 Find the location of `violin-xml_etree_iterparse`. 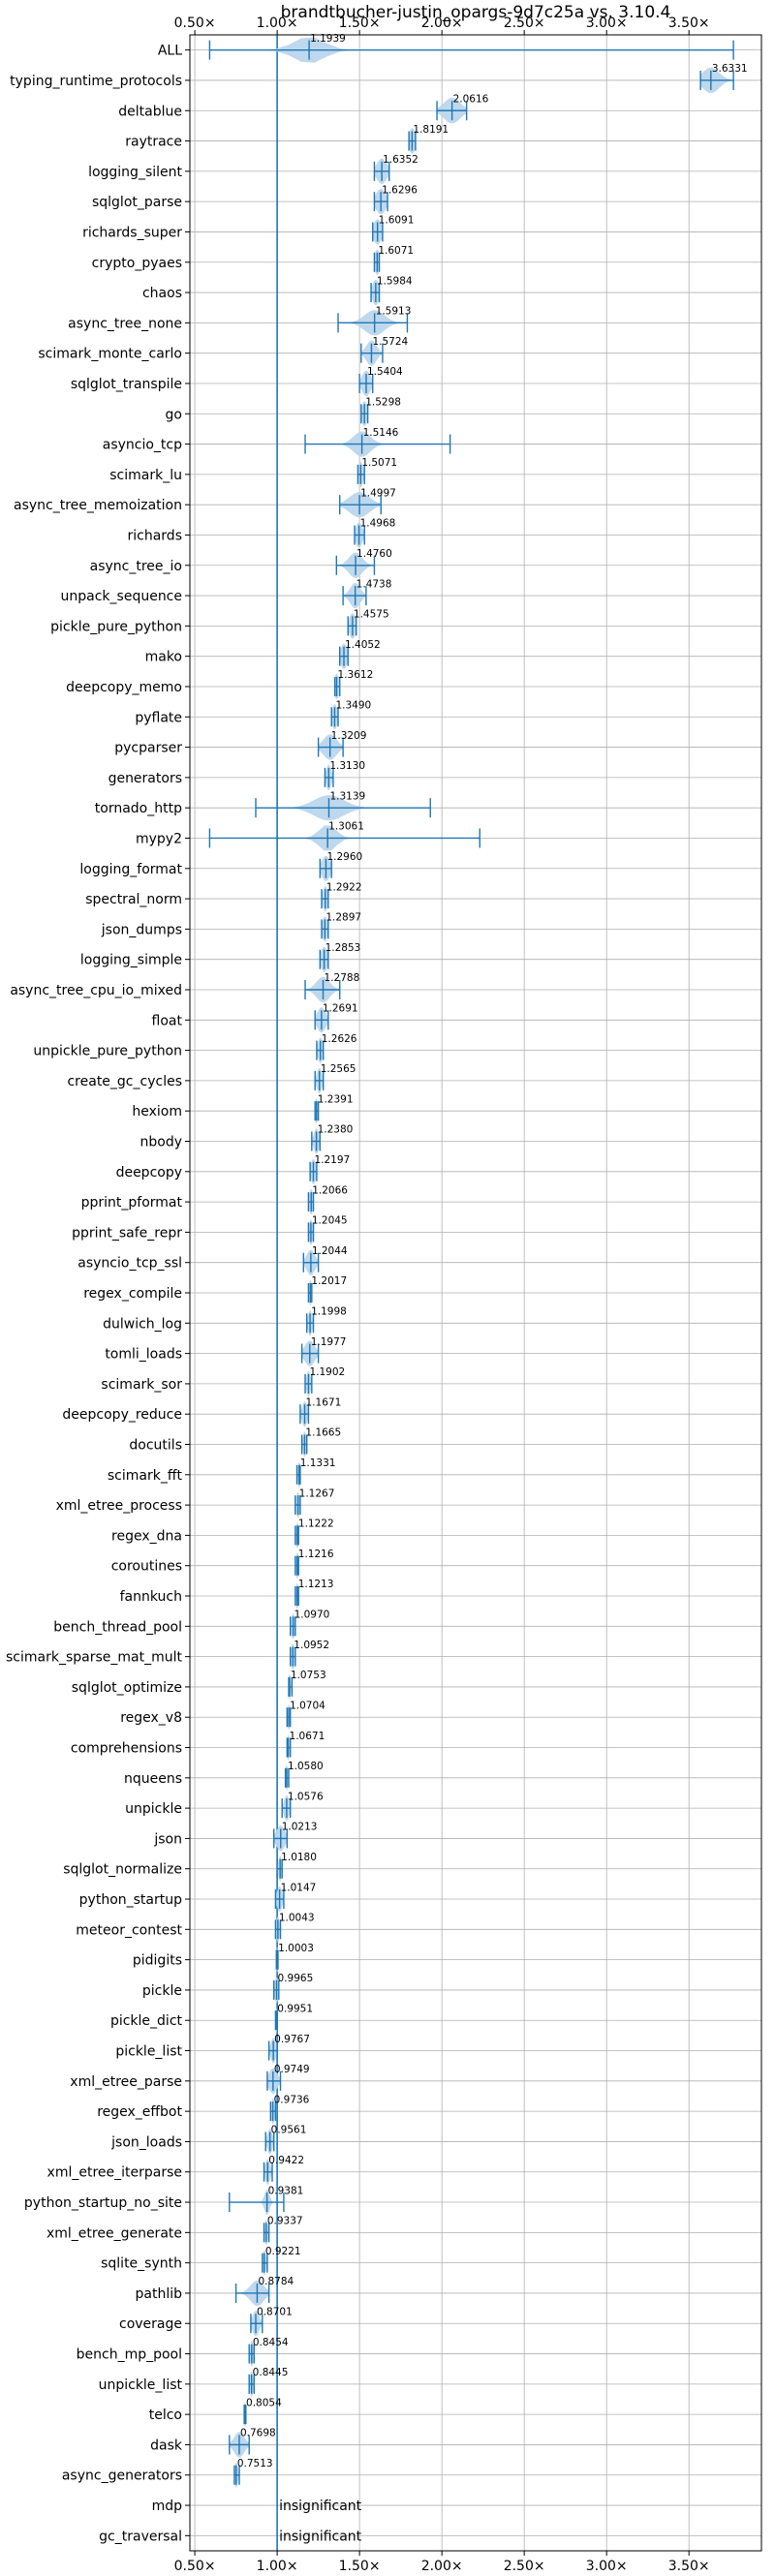

violin-xml_etree_iterparse is located at coordinates (268, 2172).